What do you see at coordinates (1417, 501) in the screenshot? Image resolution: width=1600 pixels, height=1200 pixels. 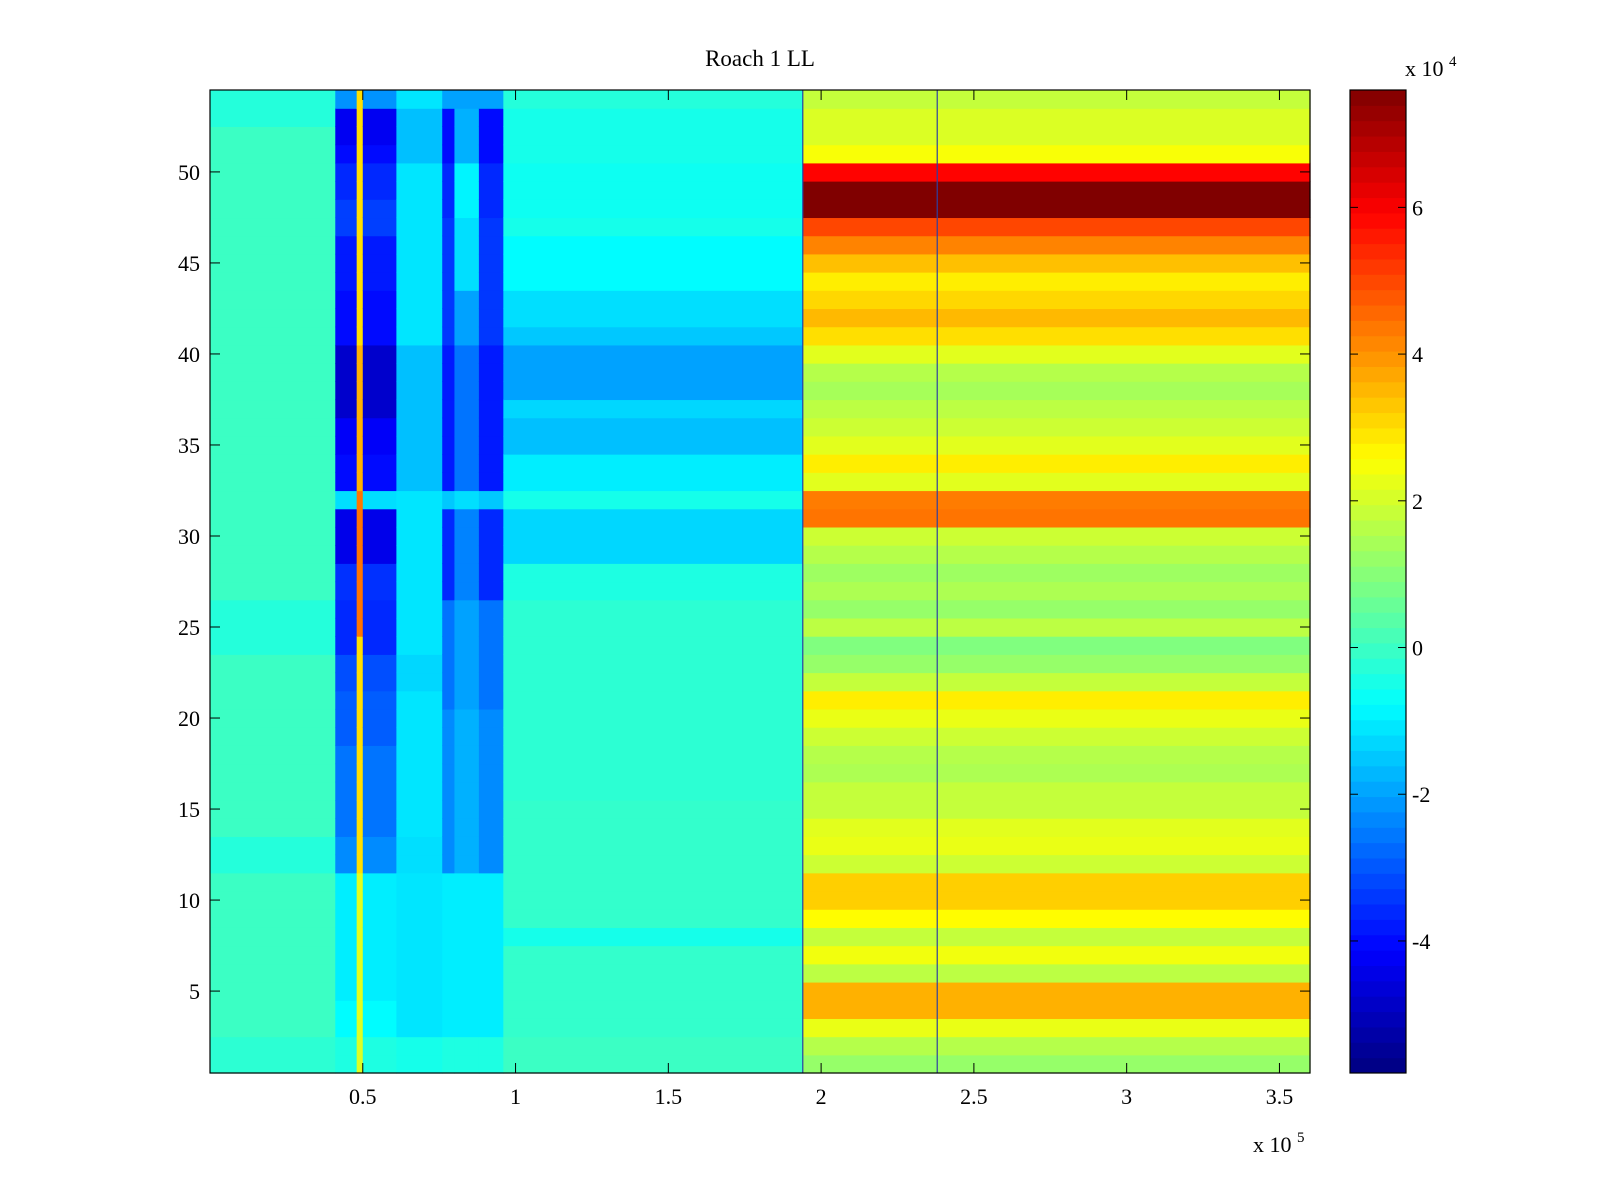 I see `colorbar-tick-label: 2` at bounding box center [1417, 501].